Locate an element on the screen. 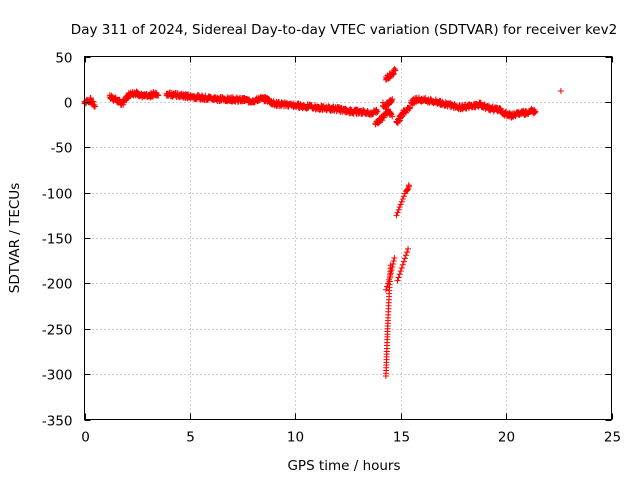 The height and width of the screenshot is (480, 640). x-tick-label: 15 is located at coordinates (401, 438).